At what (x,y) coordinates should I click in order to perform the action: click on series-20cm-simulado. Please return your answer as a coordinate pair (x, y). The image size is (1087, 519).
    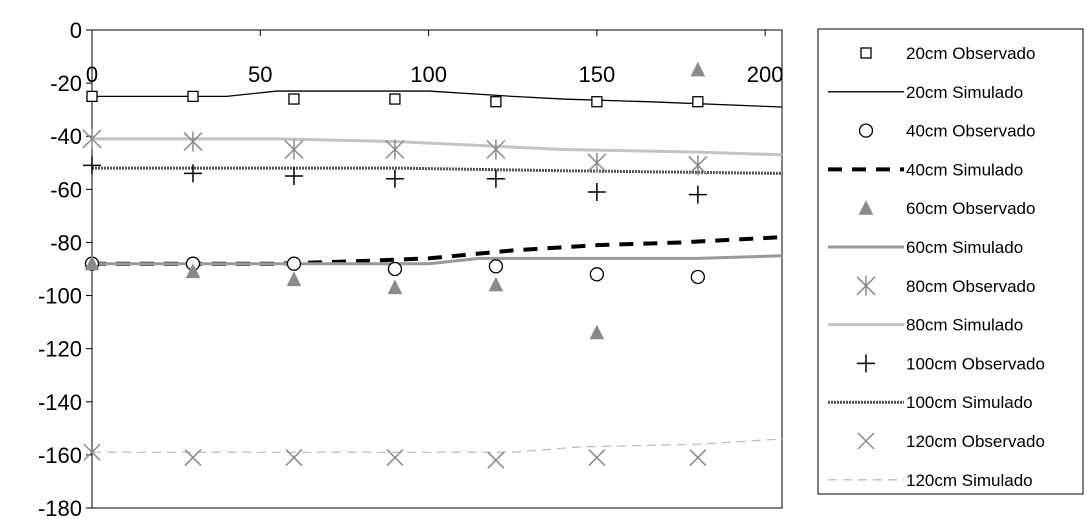
    Looking at the image, I should click on (437, 99).